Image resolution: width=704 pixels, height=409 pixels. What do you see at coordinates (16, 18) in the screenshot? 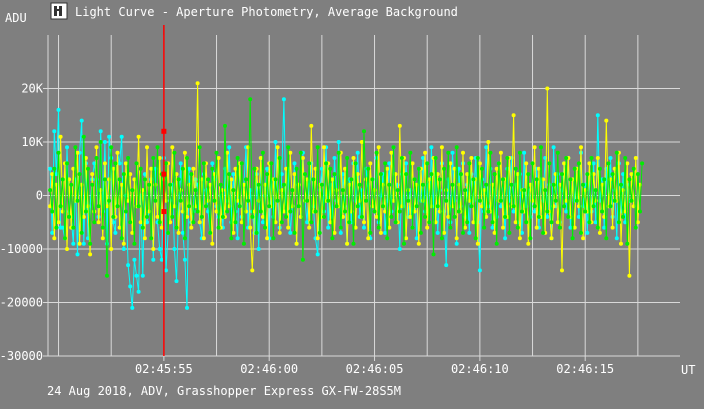
I see `y-axis-label: ADU` at bounding box center [16, 18].